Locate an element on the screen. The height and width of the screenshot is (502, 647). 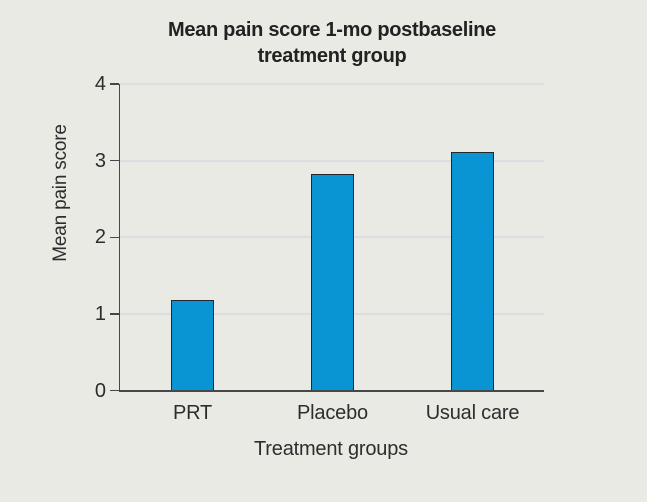
x-category-label-usual-care: Usual care is located at coordinates (472, 413).